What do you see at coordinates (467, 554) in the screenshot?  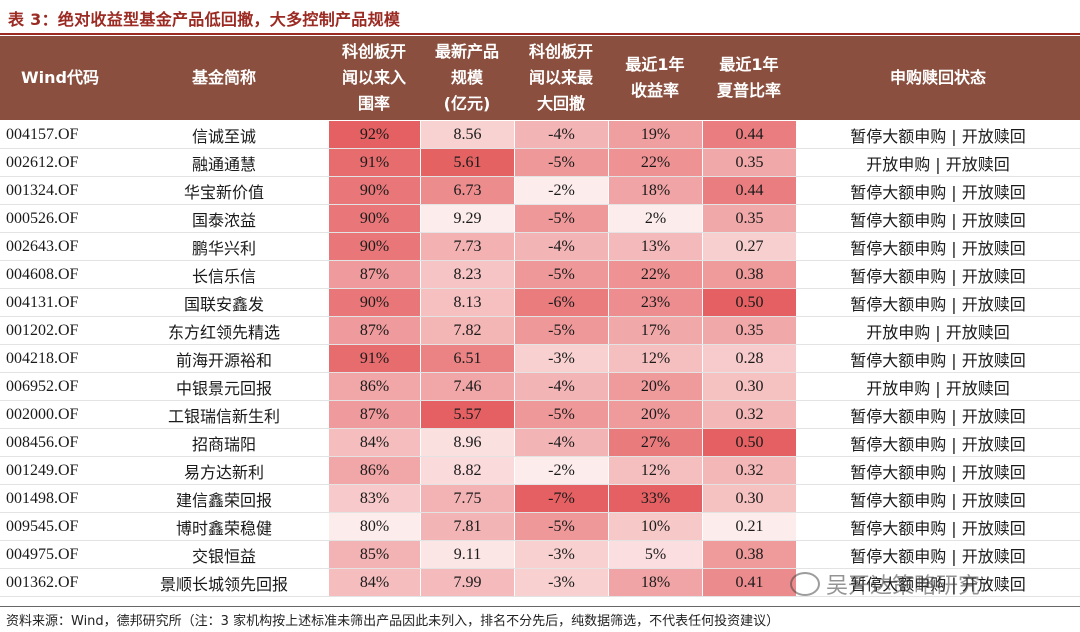 I see `cell-scale: 9.11` at bounding box center [467, 554].